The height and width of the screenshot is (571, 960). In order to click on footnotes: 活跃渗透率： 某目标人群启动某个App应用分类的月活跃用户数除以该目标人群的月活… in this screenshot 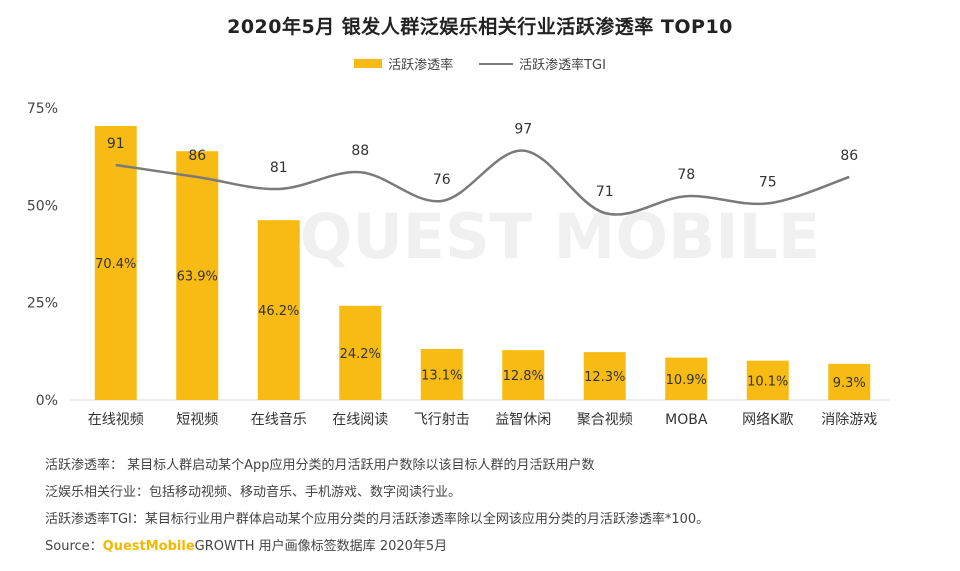, I will do `click(377, 506)`.